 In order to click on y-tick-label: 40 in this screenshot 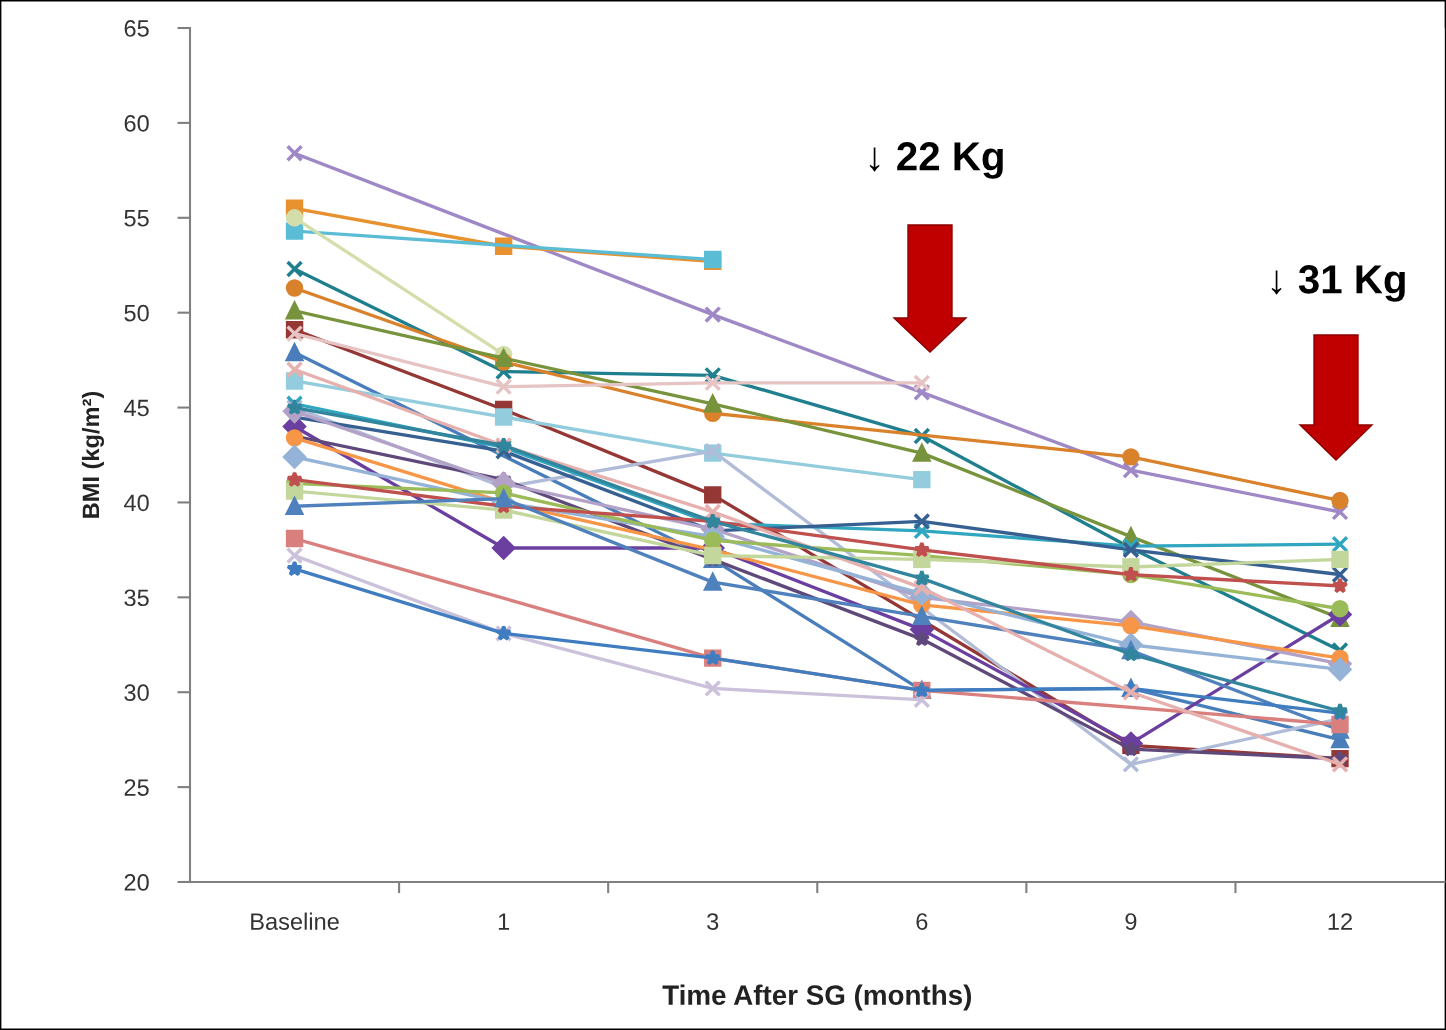, I will do `click(136, 503)`.